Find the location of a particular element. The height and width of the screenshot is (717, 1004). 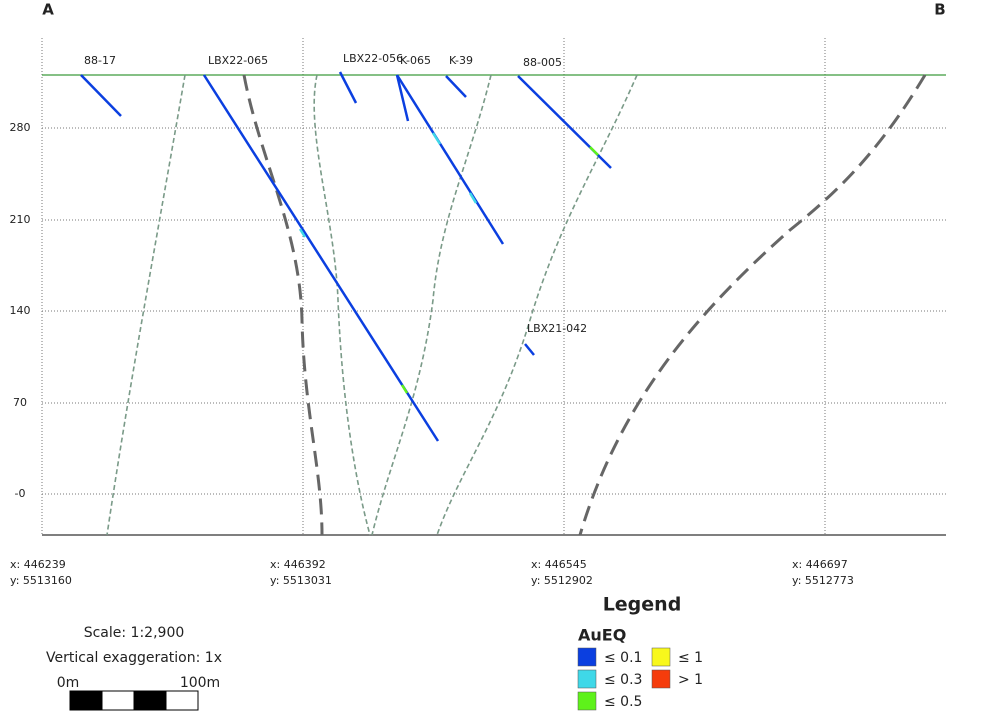

coord-x: x: 446239 is located at coordinates (38, 564).